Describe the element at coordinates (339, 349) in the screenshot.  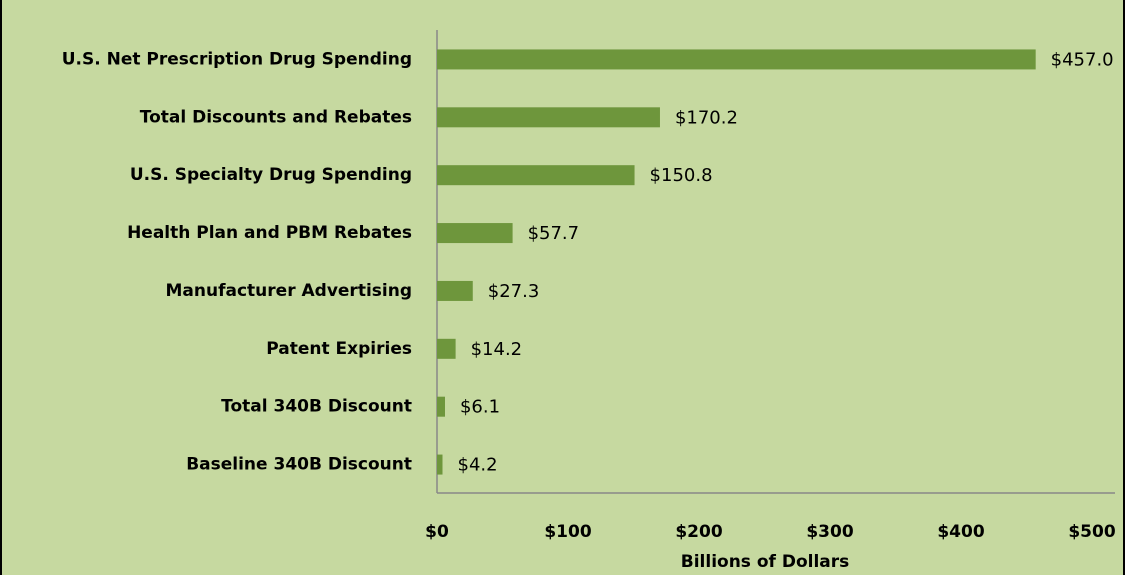
I see `y-tick-label: Patent Expiries` at that location.